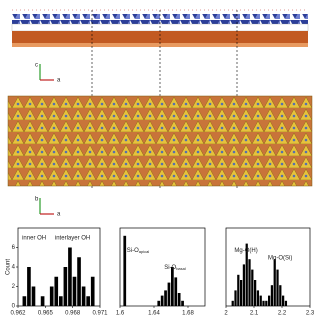 The width and height of the screenshot is (320, 325). Describe the element at coordinates (37, 200) in the screenshot. I see `axis-label: b` at that location.